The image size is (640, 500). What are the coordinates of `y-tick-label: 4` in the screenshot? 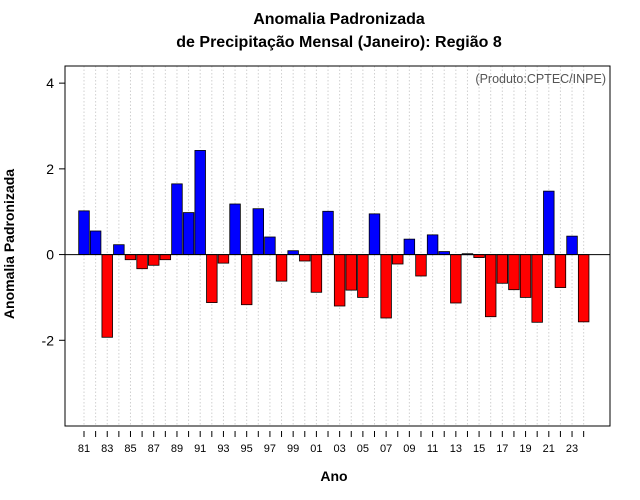 It's located at (50, 83).